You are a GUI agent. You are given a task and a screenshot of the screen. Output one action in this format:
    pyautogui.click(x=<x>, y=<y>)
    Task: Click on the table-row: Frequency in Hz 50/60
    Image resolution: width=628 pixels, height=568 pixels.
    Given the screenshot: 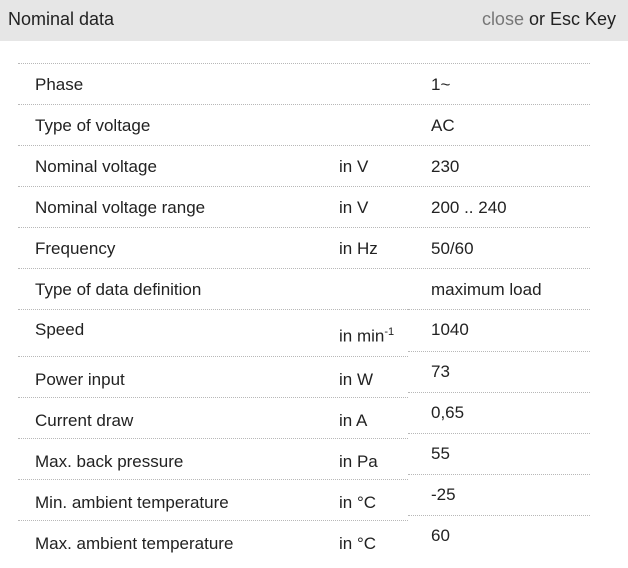 What is the action you would take?
    pyautogui.click(x=304, y=247)
    